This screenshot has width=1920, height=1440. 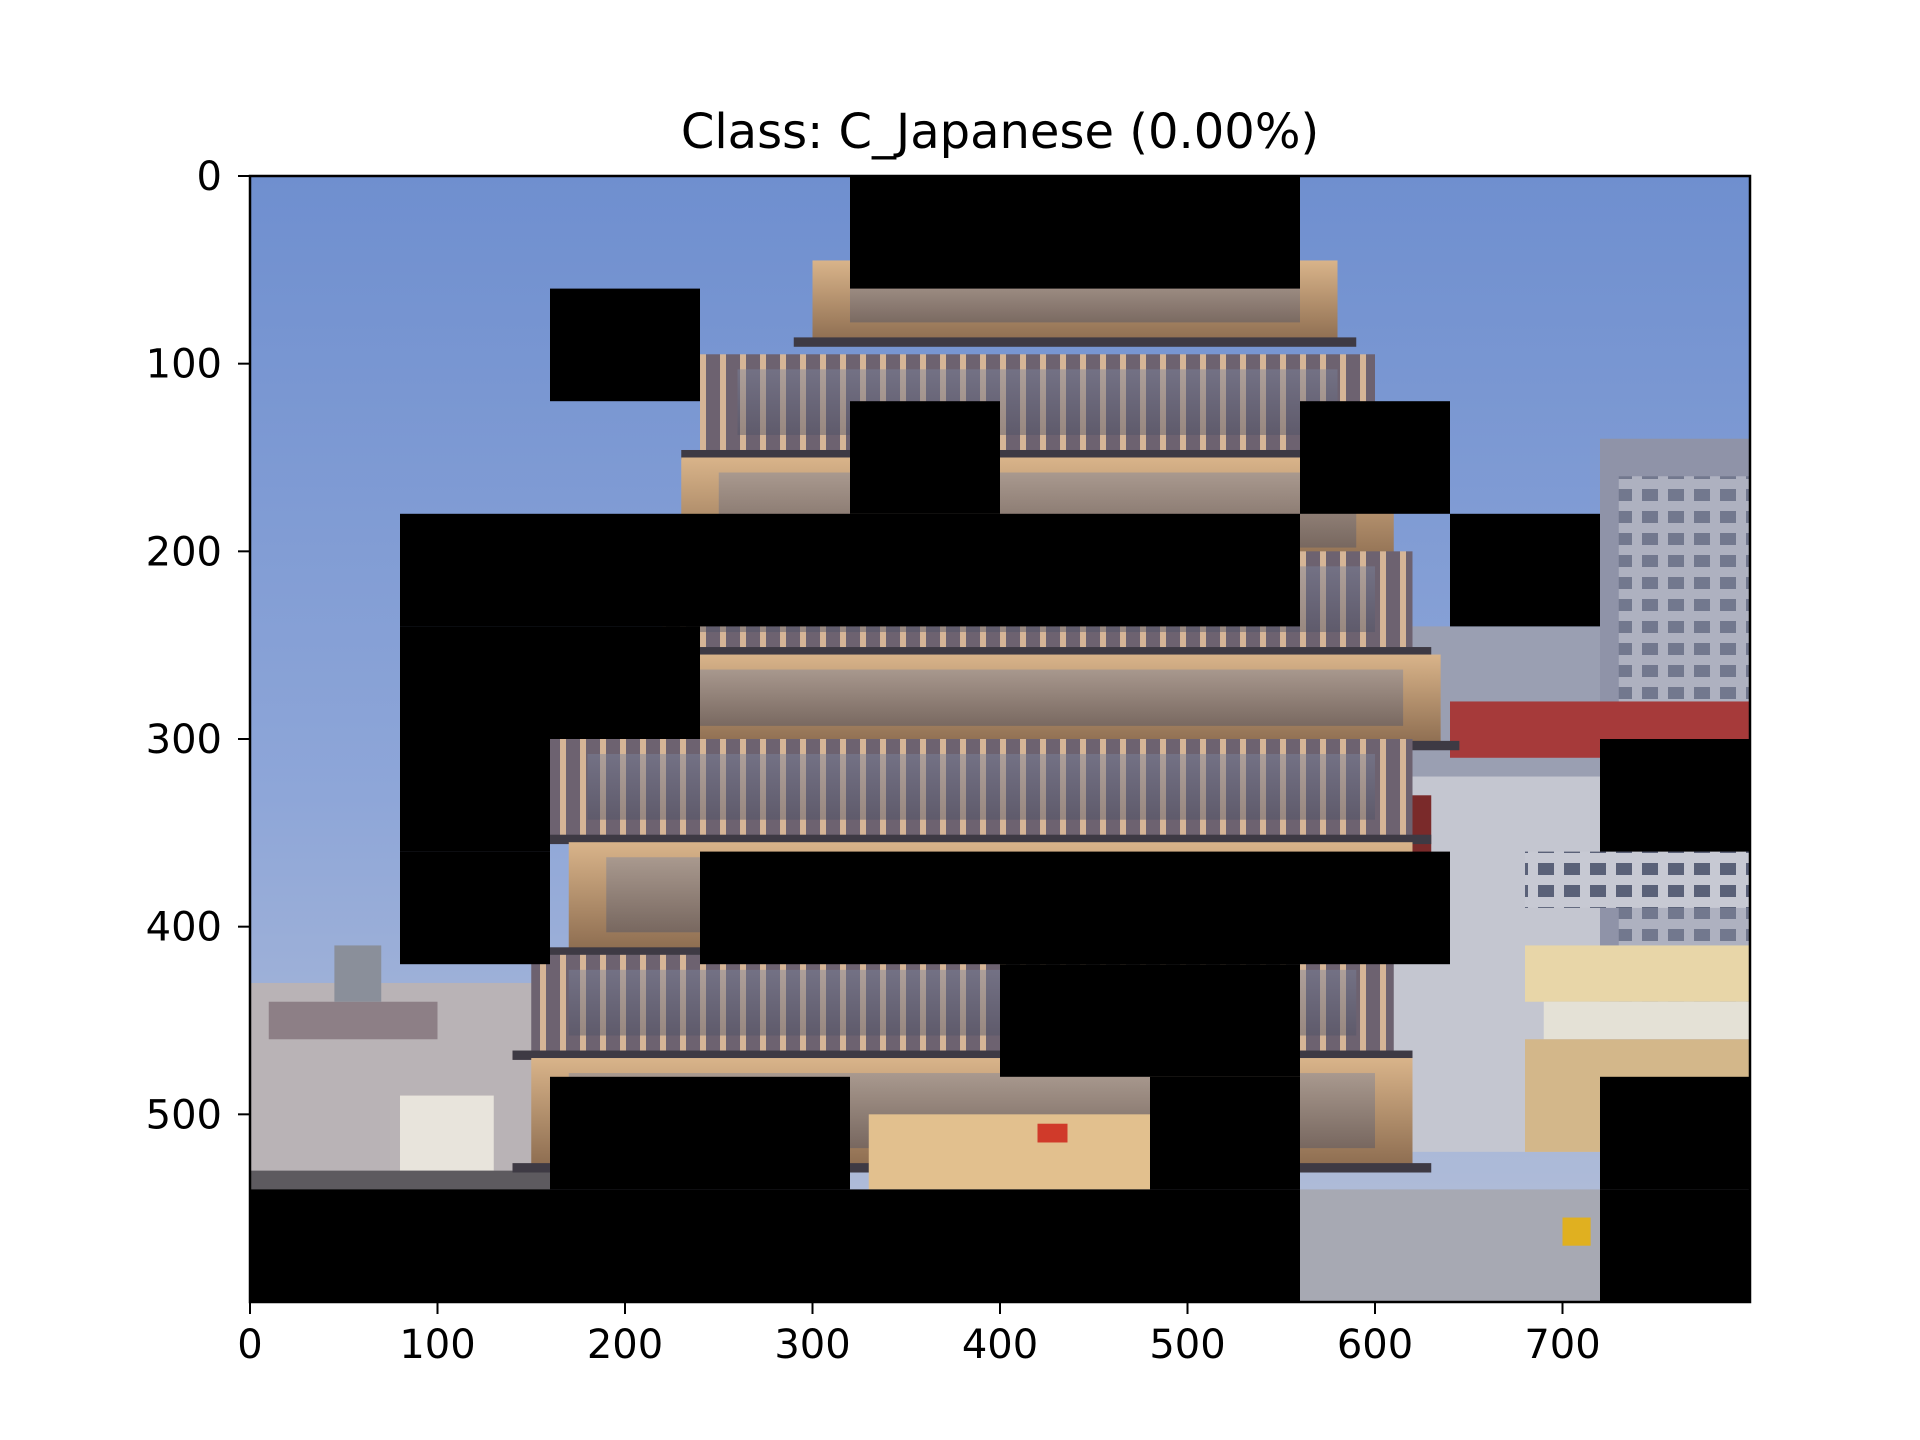 What do you see at coordinates (184, 928) in the screenshot?
I see `y-tick-label: 400` at bounding box center [184, 928].